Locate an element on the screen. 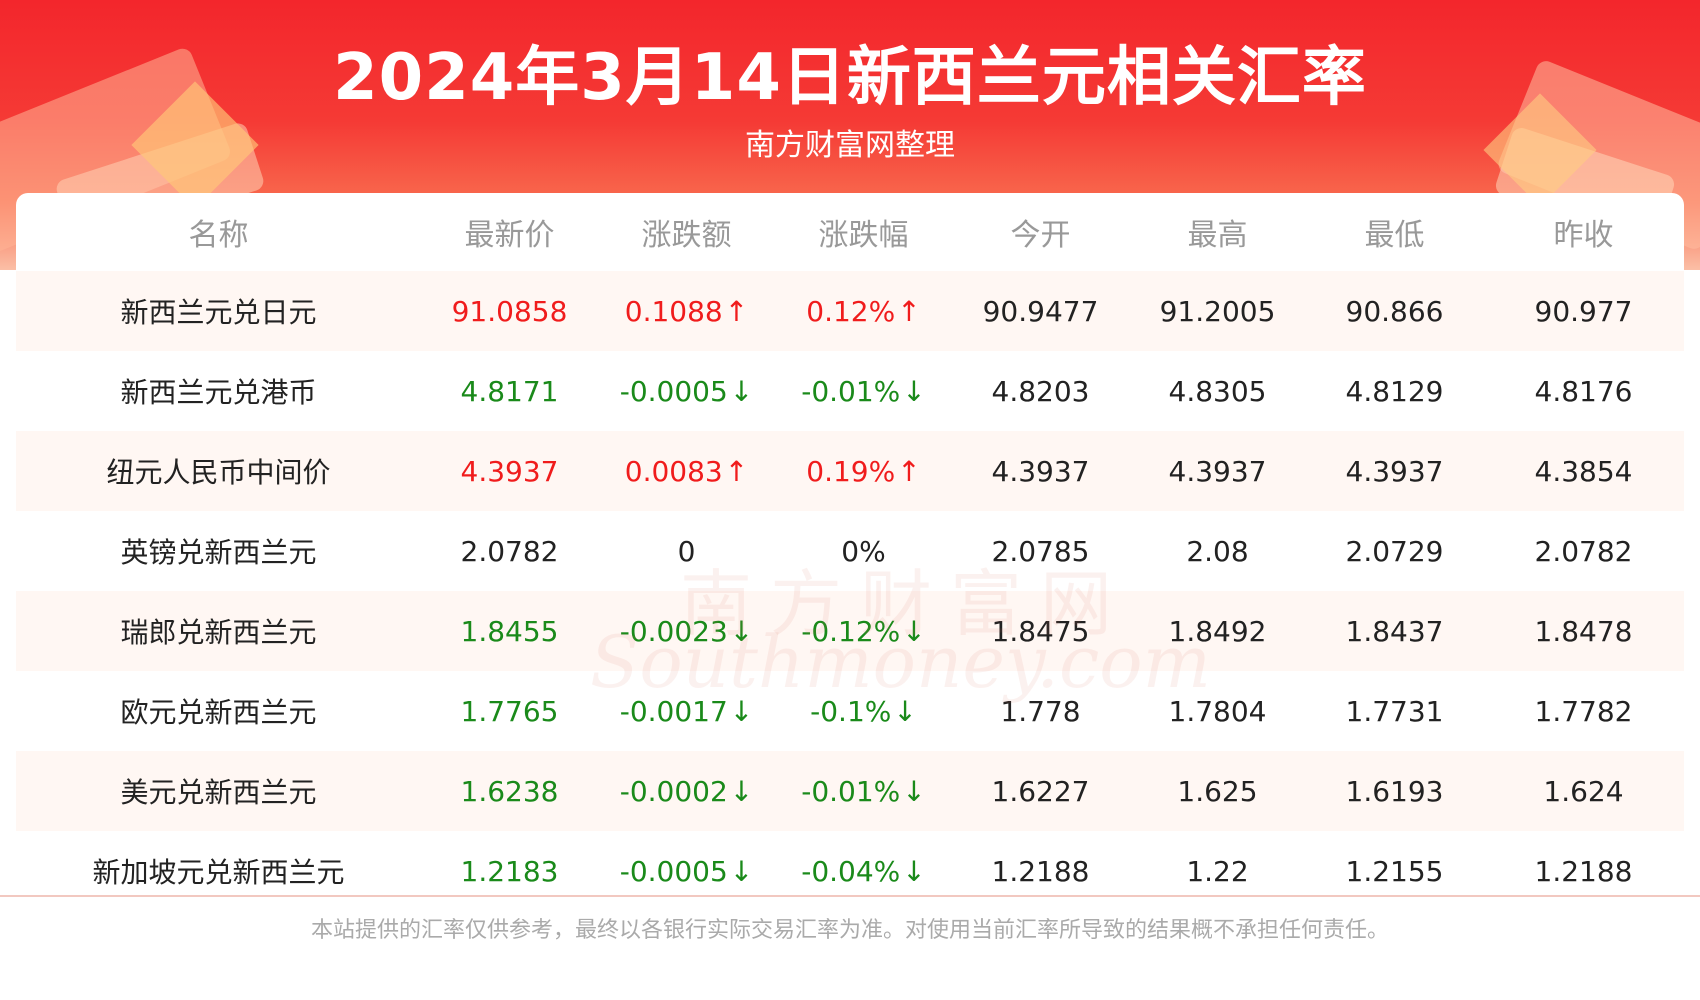 This screenshot has width=1700, height=1000. cell-change: -0.0017↓ is located at coordinates (686, 711).